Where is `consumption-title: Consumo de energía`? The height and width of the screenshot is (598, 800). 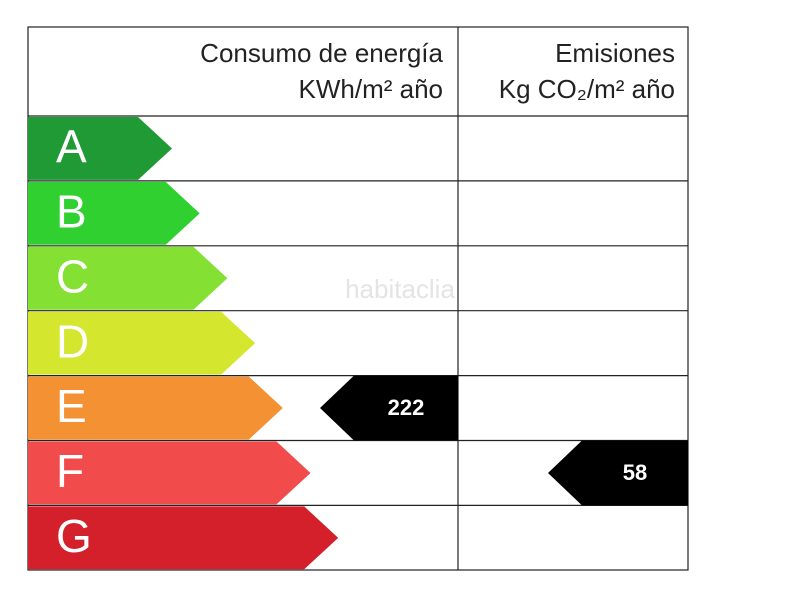 consumption-title: Consumo de energía is located at coordinates (321, 53).